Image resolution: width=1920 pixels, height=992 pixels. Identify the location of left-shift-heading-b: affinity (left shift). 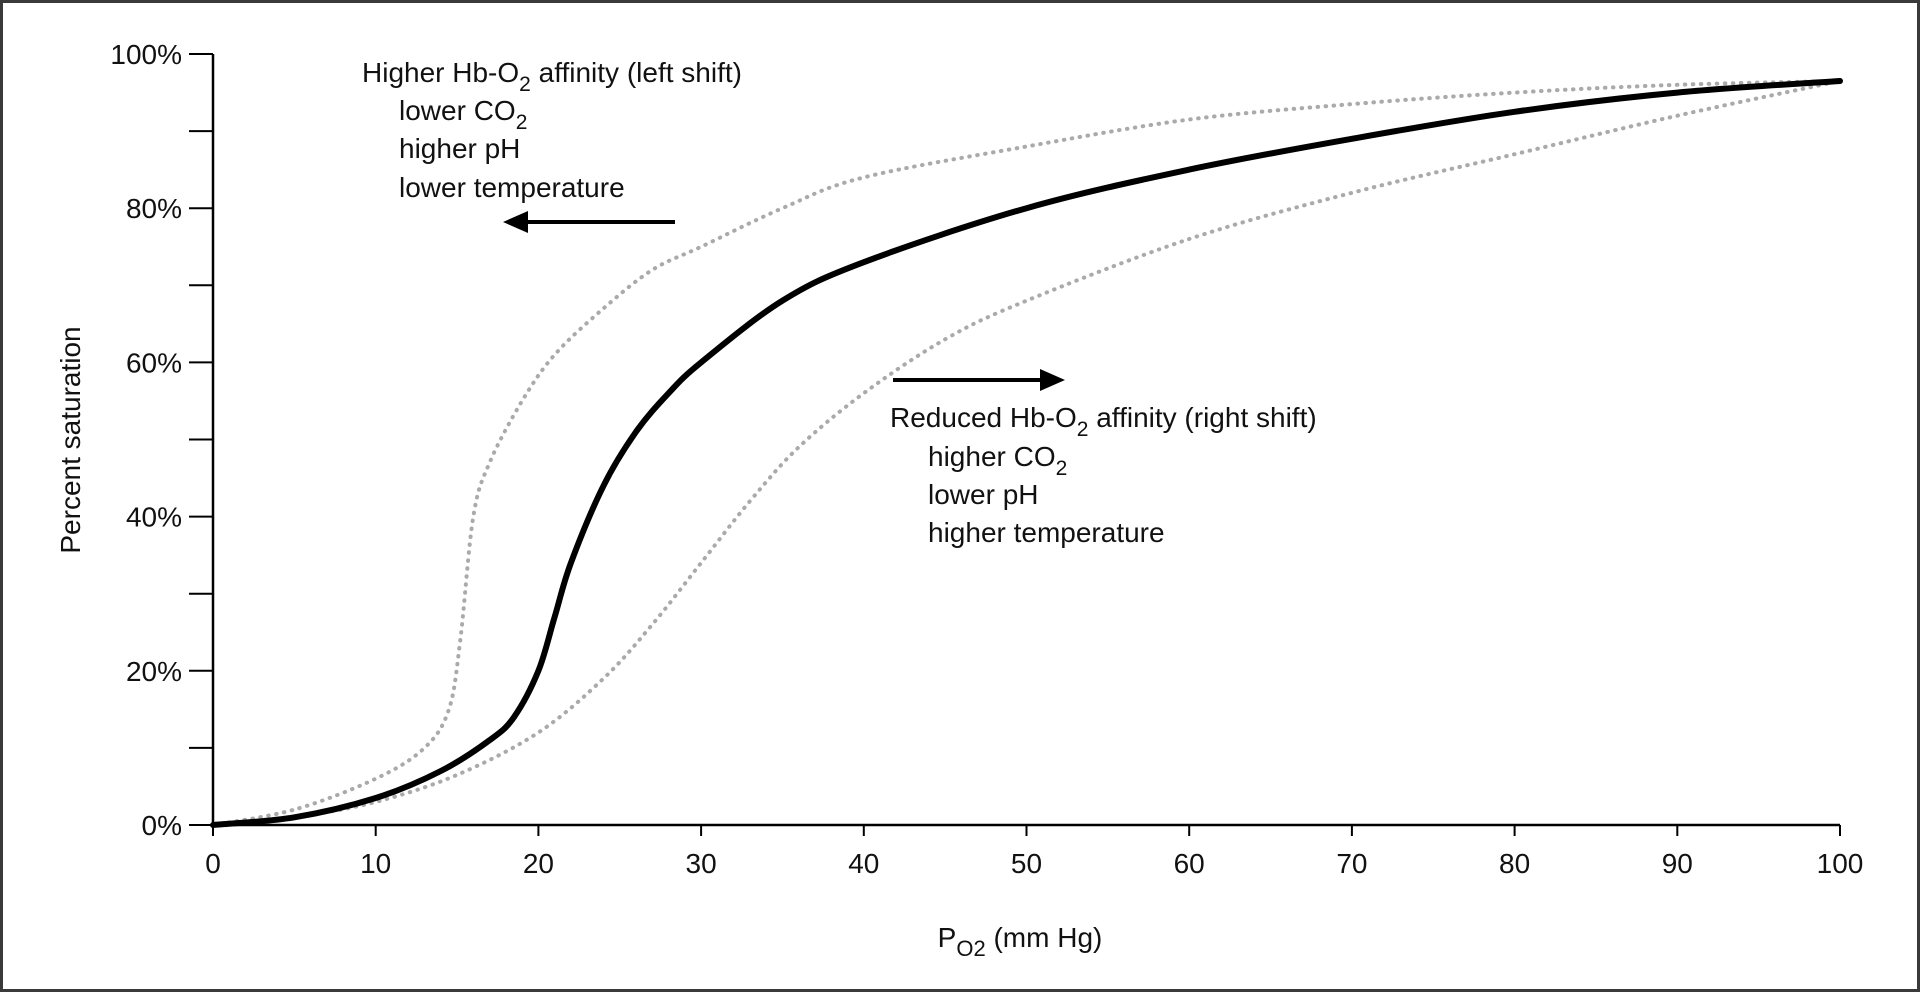
(636, 72).